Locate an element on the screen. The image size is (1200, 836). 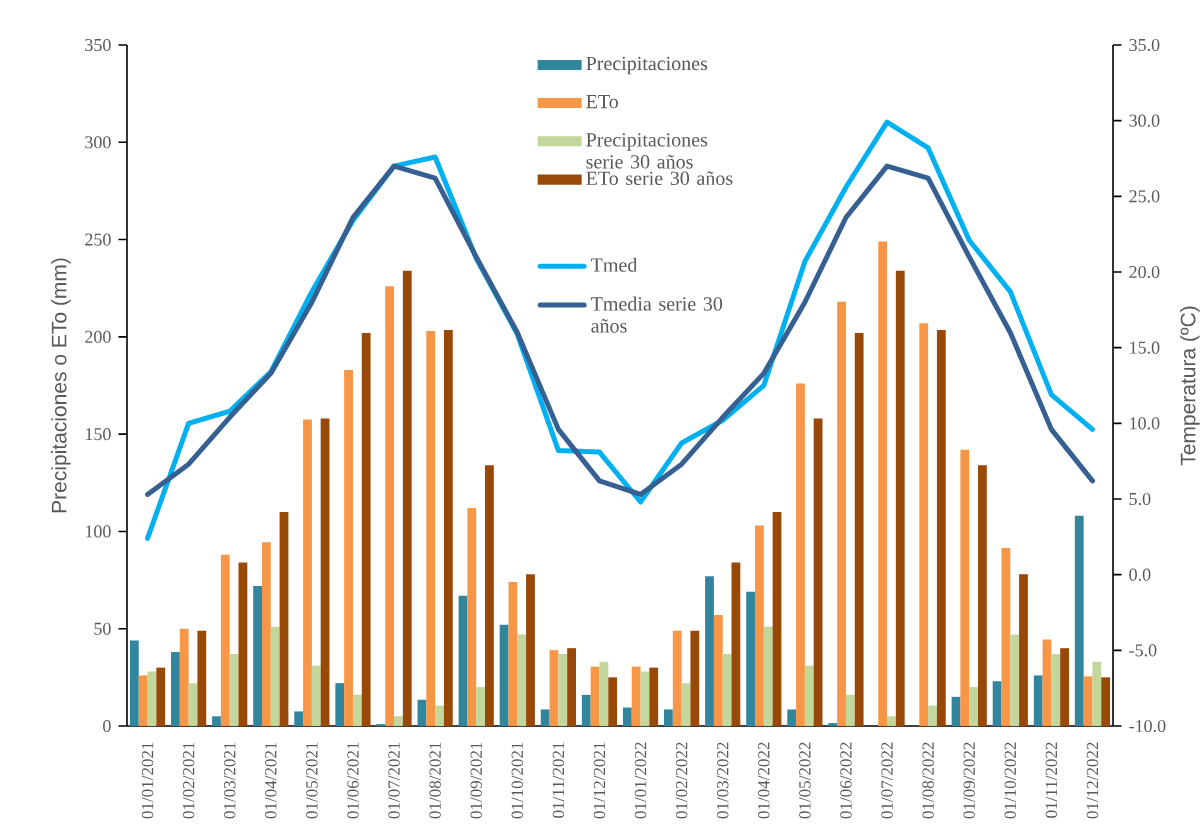
legend-label: ETo serie 30 años is located at coordinates (659, 178).